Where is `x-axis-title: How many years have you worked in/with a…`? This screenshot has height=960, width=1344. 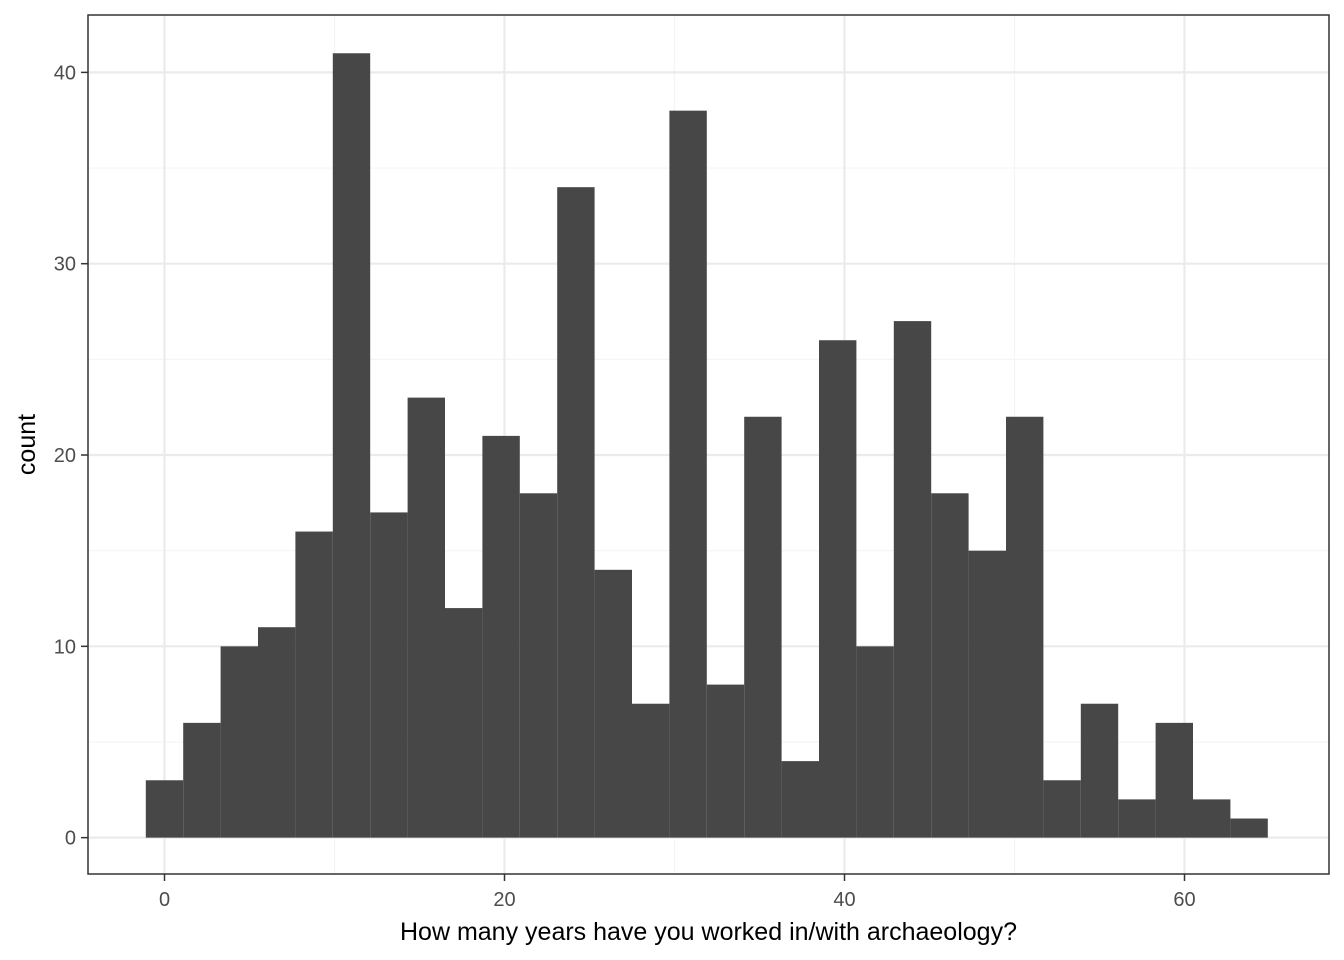
x-axis-title: How many years have you worked in/with a… is located at coordinates (708, 932).